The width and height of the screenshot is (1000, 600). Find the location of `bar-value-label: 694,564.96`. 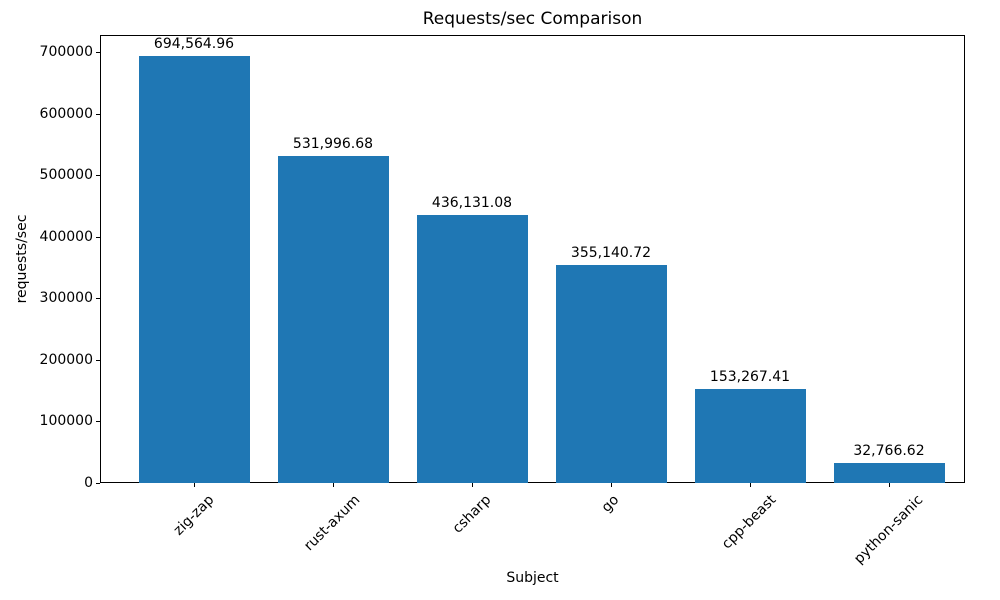

bar-value-label: 694,564.96 is located at coordinates (194, 44).